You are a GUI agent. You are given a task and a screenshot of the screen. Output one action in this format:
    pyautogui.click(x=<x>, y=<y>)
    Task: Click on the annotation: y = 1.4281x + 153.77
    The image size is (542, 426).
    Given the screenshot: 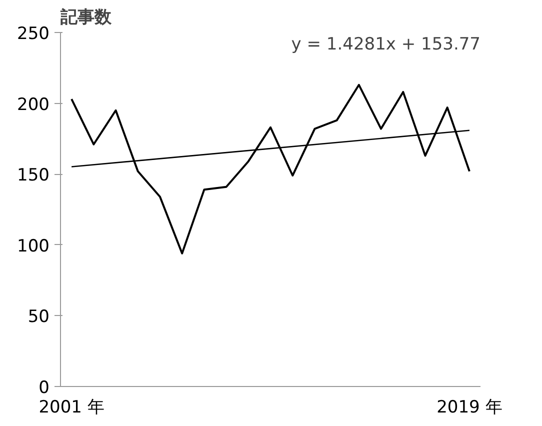 What is the action you would take?
    pyautogui.click(x=386, y=44)
    